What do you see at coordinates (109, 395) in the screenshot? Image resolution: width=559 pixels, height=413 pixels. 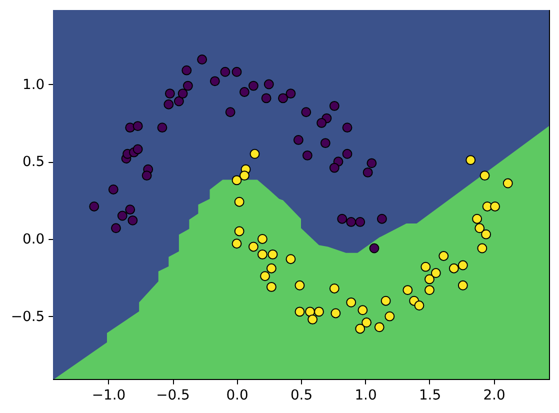 I see `x-tick-label: −1.0` at bounding box center [109, 395].